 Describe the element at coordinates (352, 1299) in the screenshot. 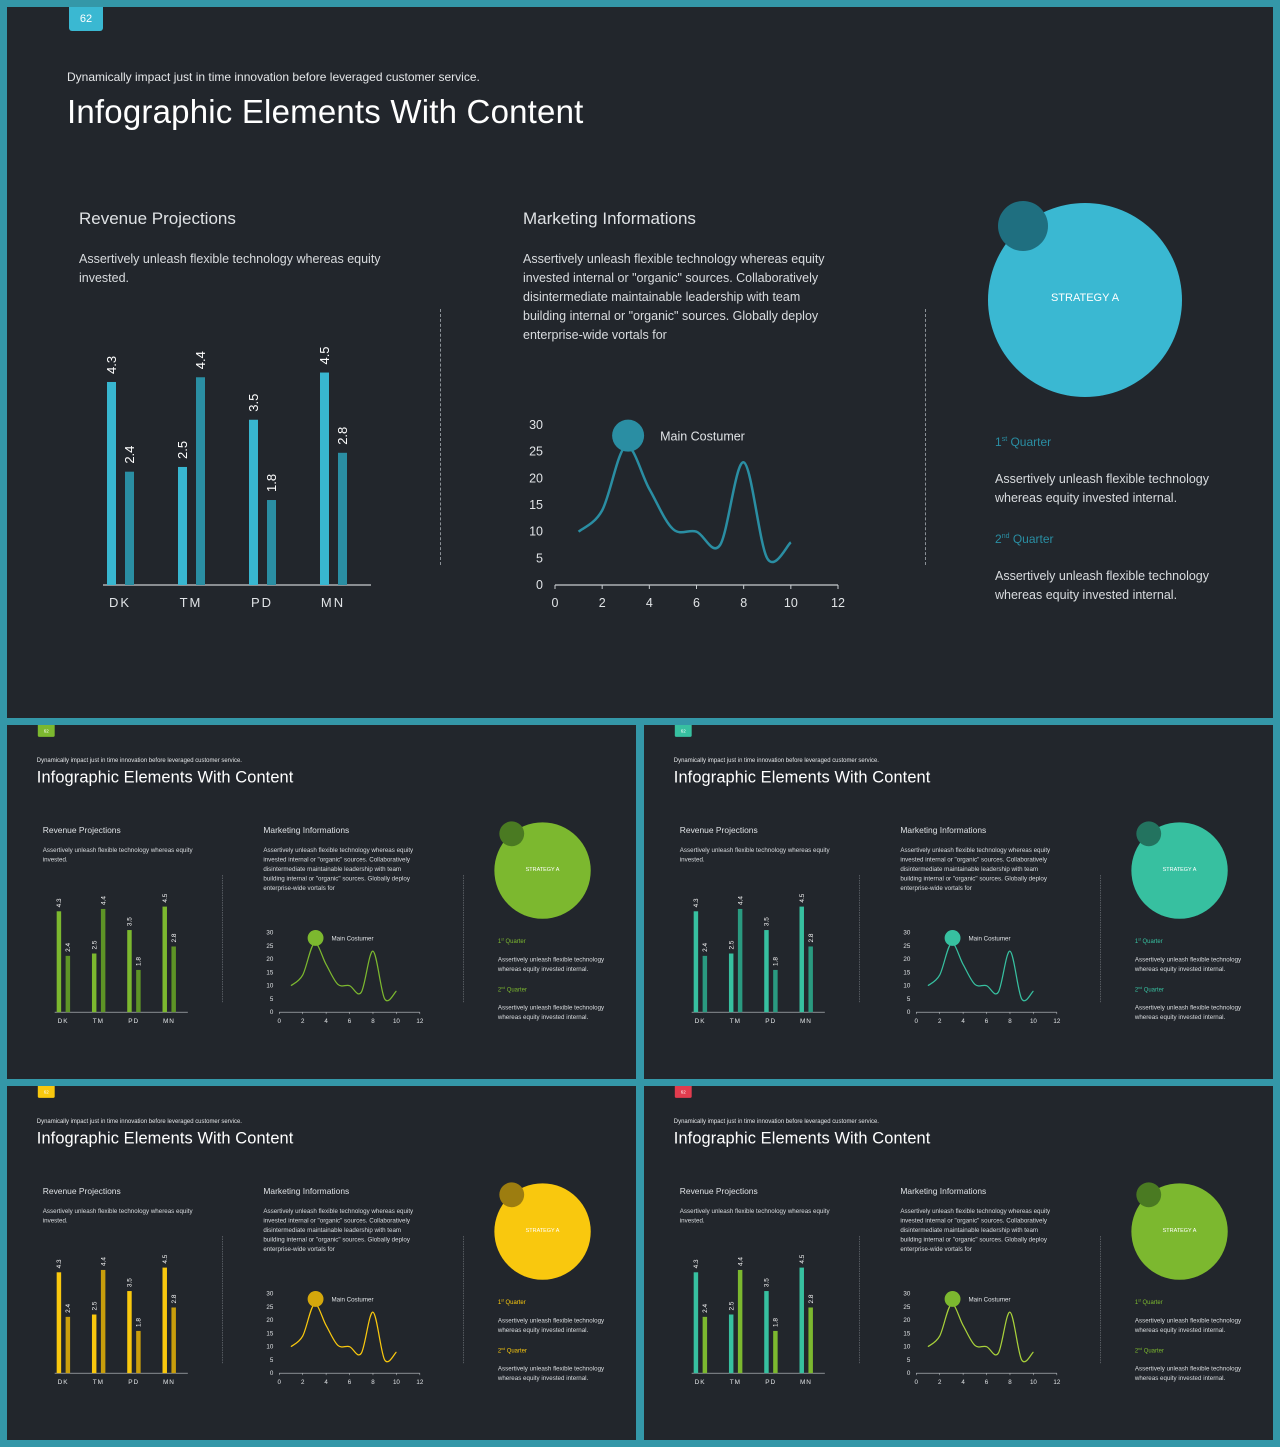

I see `main-costumer-label: Main Costumer` at that location.